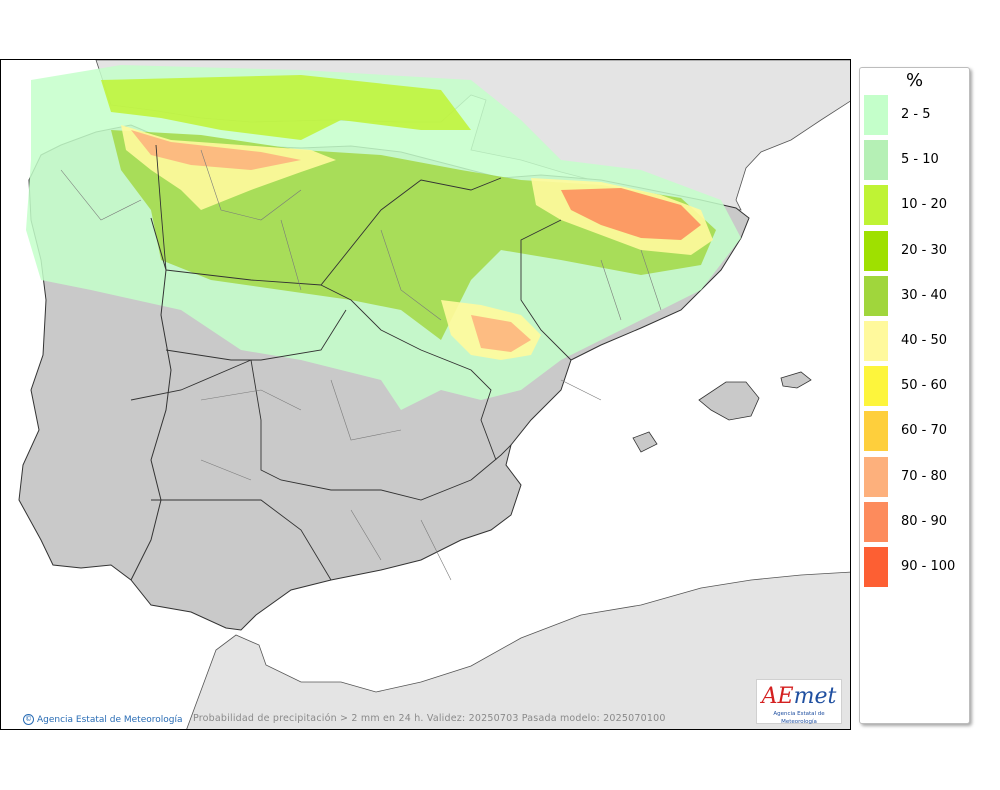 The image size is (1000, 790). I want to click on legend-item: 2 - 5, so click(916, 115).